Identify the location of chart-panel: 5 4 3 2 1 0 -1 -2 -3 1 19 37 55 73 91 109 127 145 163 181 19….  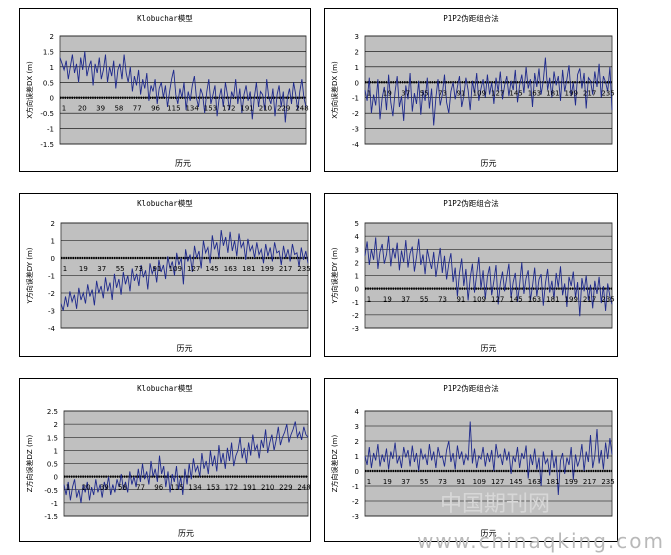
(471, 275).